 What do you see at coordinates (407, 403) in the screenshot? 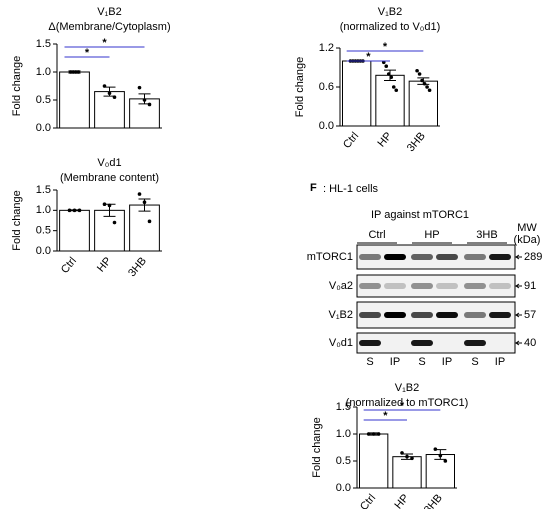
I see `chart-subtitle: (normalized to mTORC1)` at bounding box center [407, 403].